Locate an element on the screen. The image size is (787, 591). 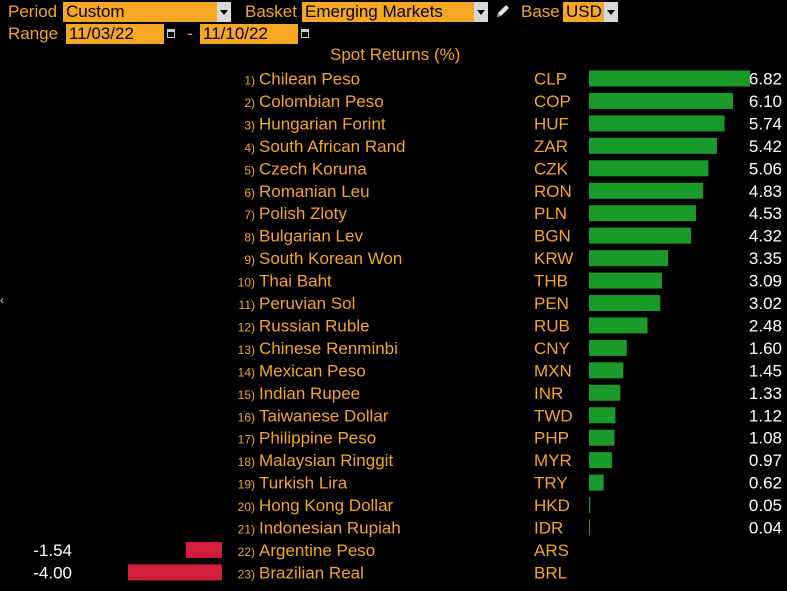
rank-label: 5) is located at coordinates (249, 170).